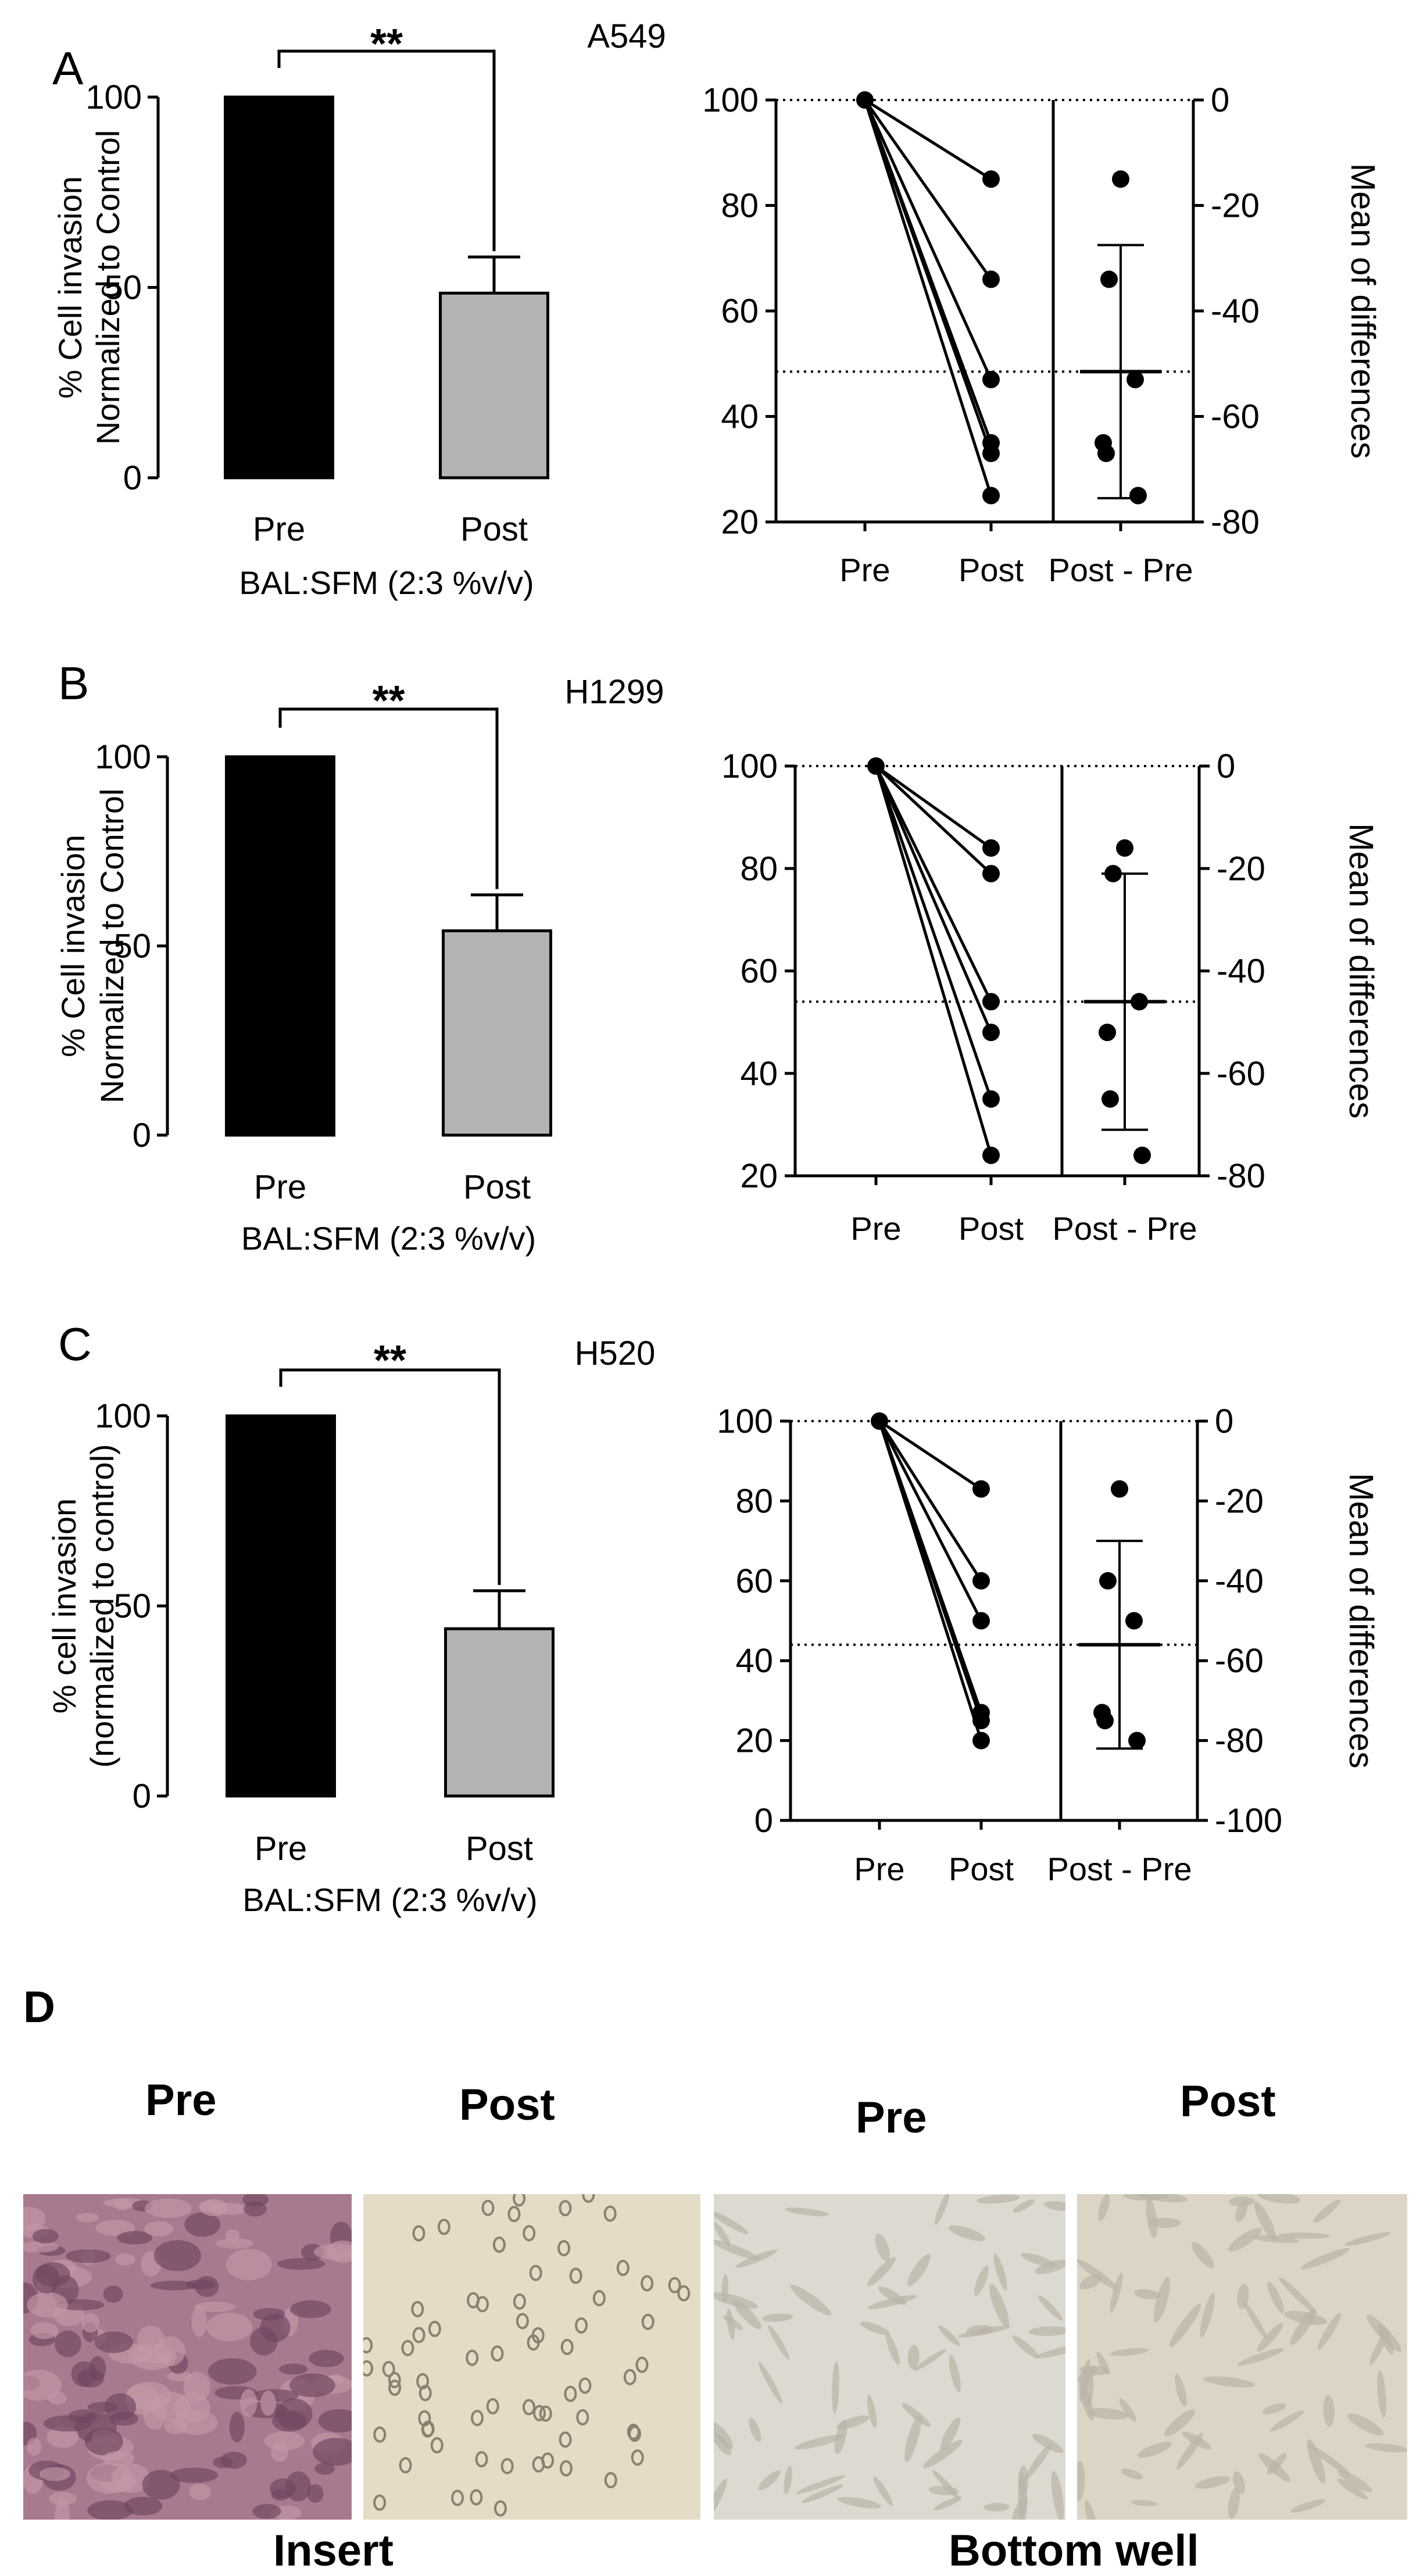 This screenshot has width=1427, height=2576. Describe the element at coordinates (386, 582) in the screenshot. I see `panel-a-bar-xlabel: BAL:SFM (2:3 %v/v)` at that location.